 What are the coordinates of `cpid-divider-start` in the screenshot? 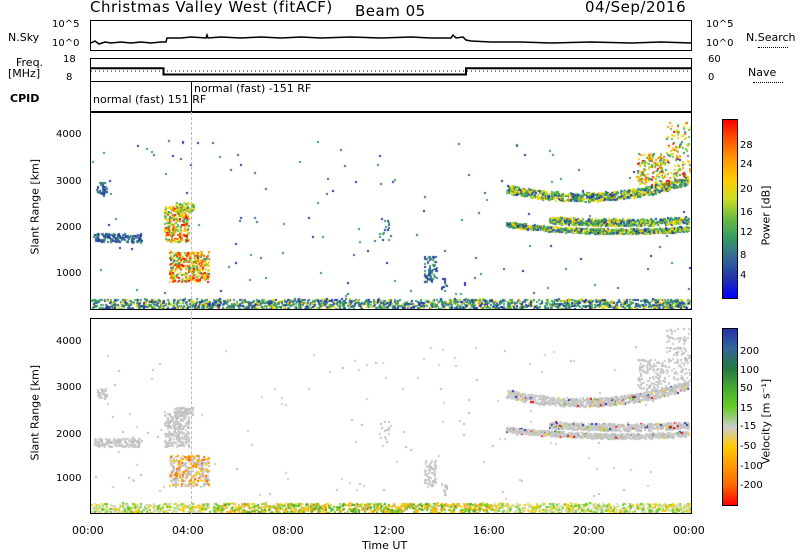 It's located at (90, 97).